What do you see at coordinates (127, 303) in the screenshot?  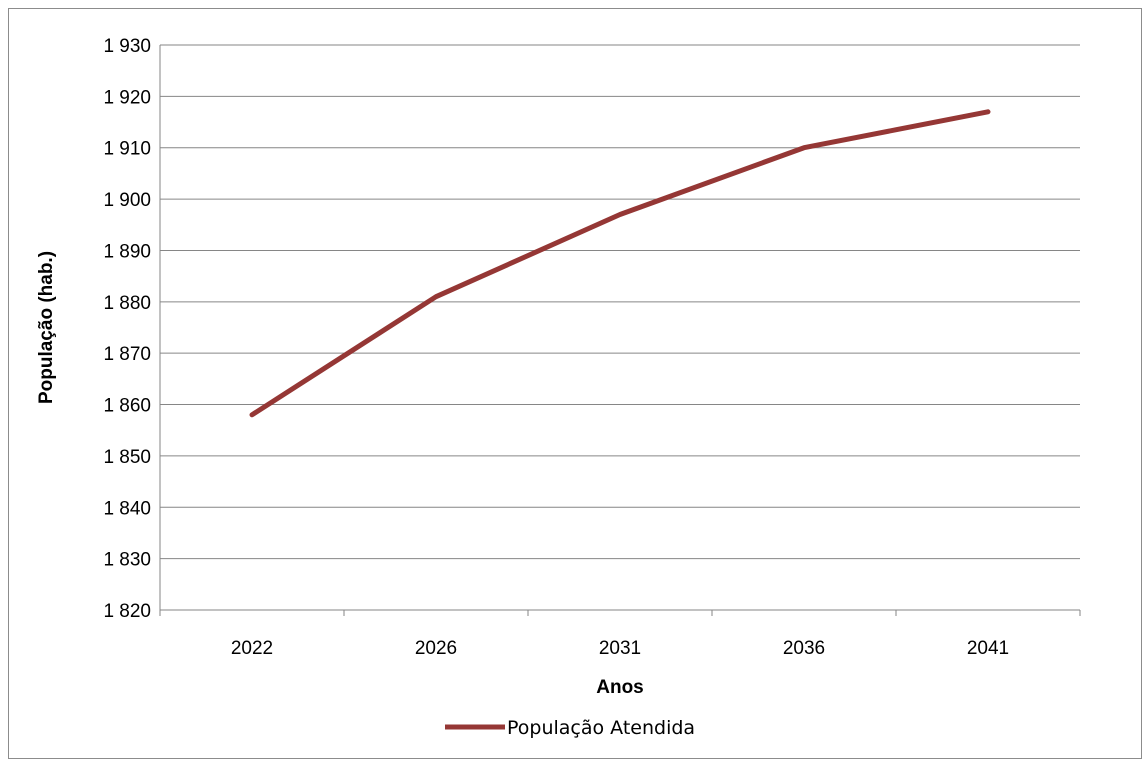 I see `y-tick-label: 1 880` at bounding box center [127, 303].